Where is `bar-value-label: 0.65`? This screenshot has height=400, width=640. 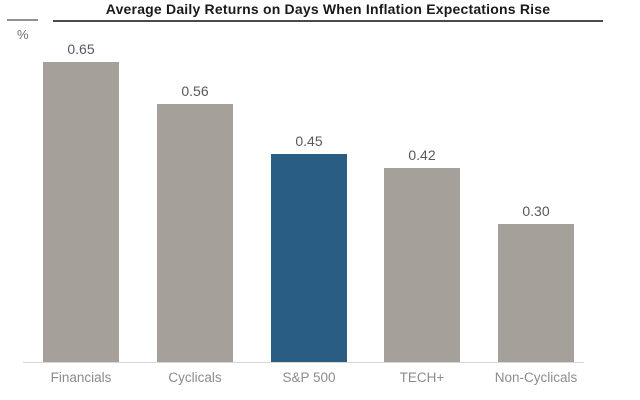 bar-value-label: 0.65 is located at coordinates (81, 49).